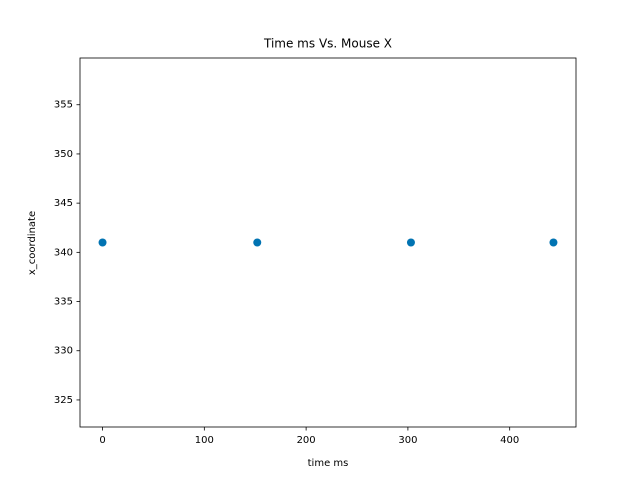 The width and height of the screenshot is (640, 480). I want to click on y-tick-label: 325, so click(63, 400).